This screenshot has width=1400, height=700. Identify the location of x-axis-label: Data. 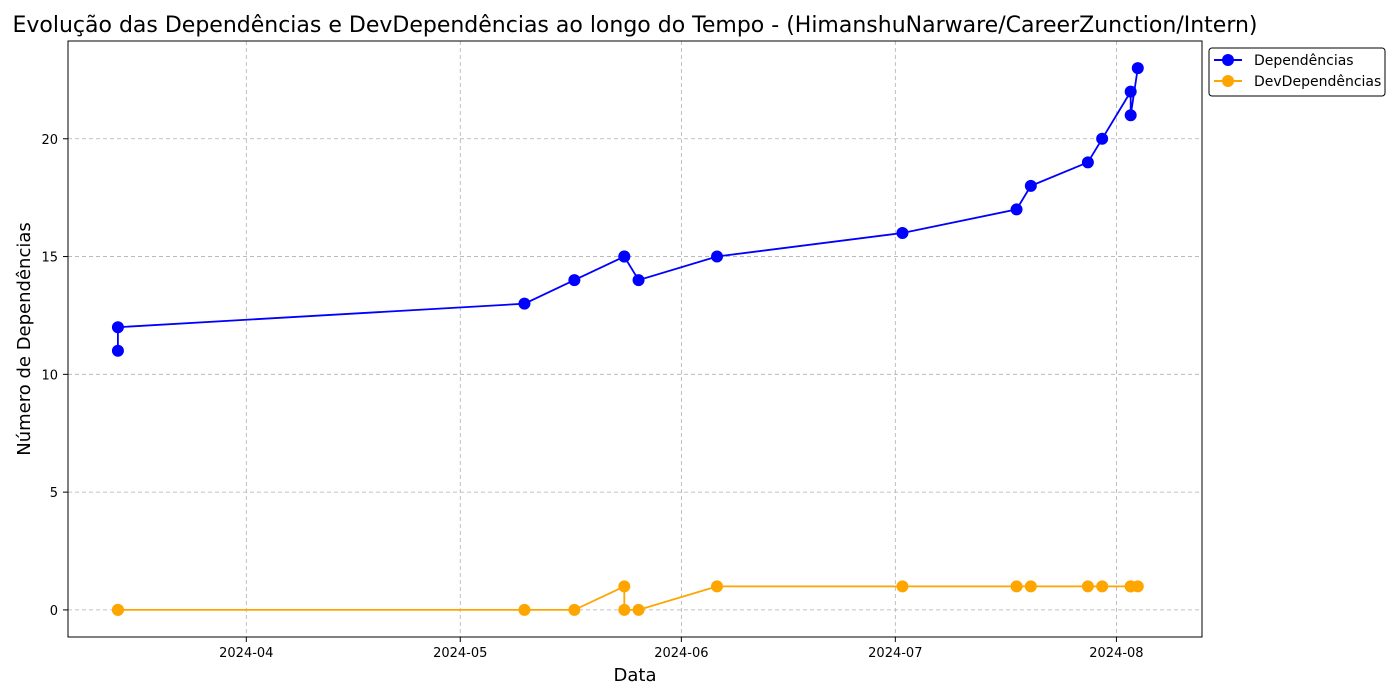
(635, 675).